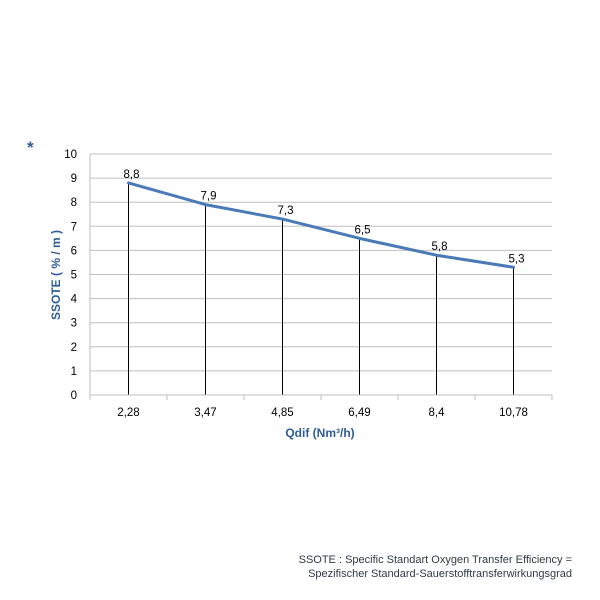 The width and height of the screenshot is (600, 600). I want to click on data-labels: 8,8 7,9 7,3 6,5 5,8 5,3, so click(324, 217).